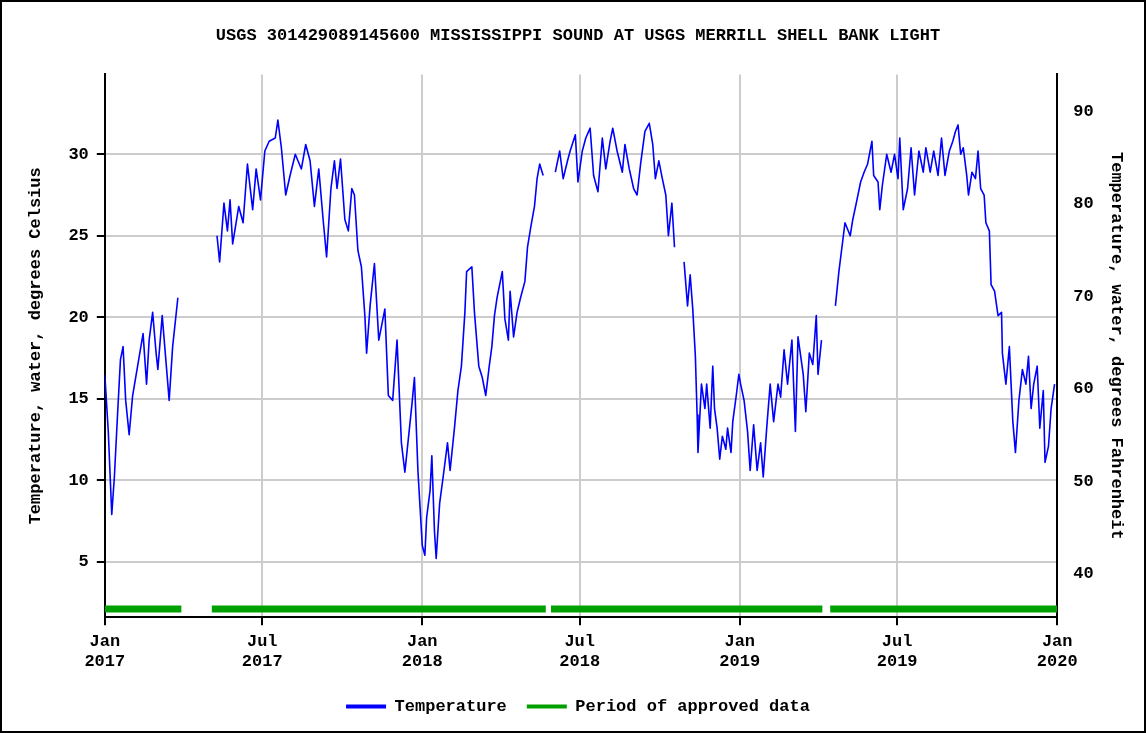  Describe the element at coordinates (422, 651) in the screenshot. I see `x-tick-label: Jan 2018` at that location.